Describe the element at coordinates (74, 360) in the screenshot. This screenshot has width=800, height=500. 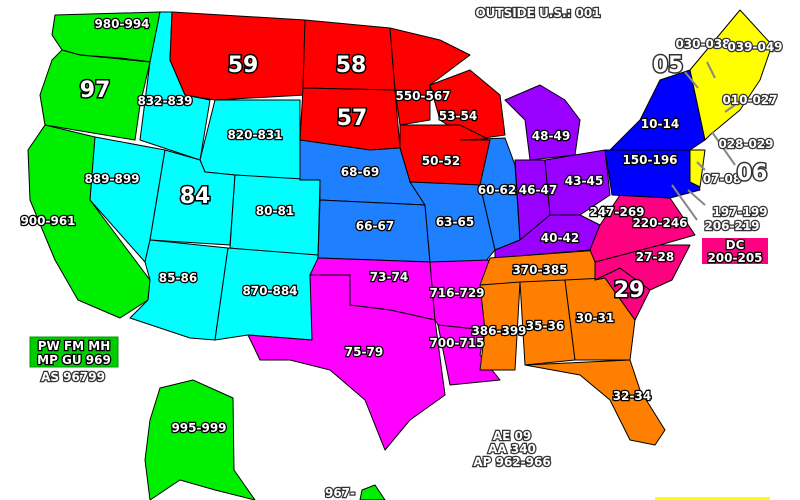
I see `territories-line2: MP GU 969` at that location.